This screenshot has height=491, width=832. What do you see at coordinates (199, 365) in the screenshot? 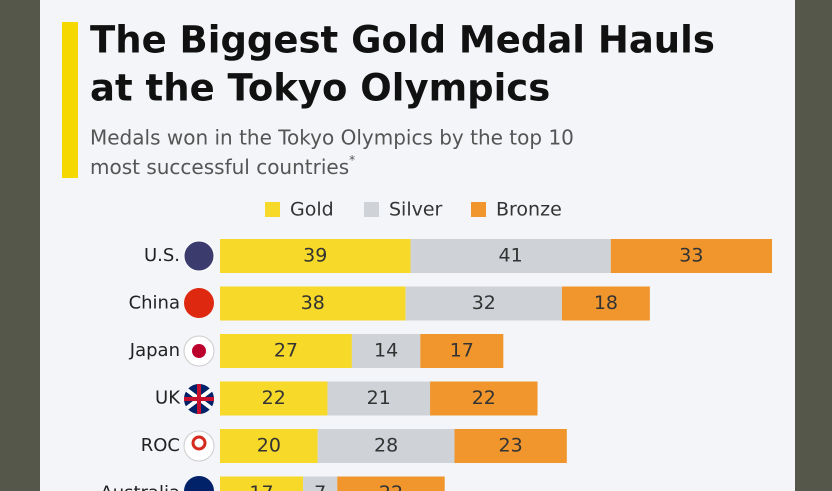
I see `flags` at bounding box center [199, 365].